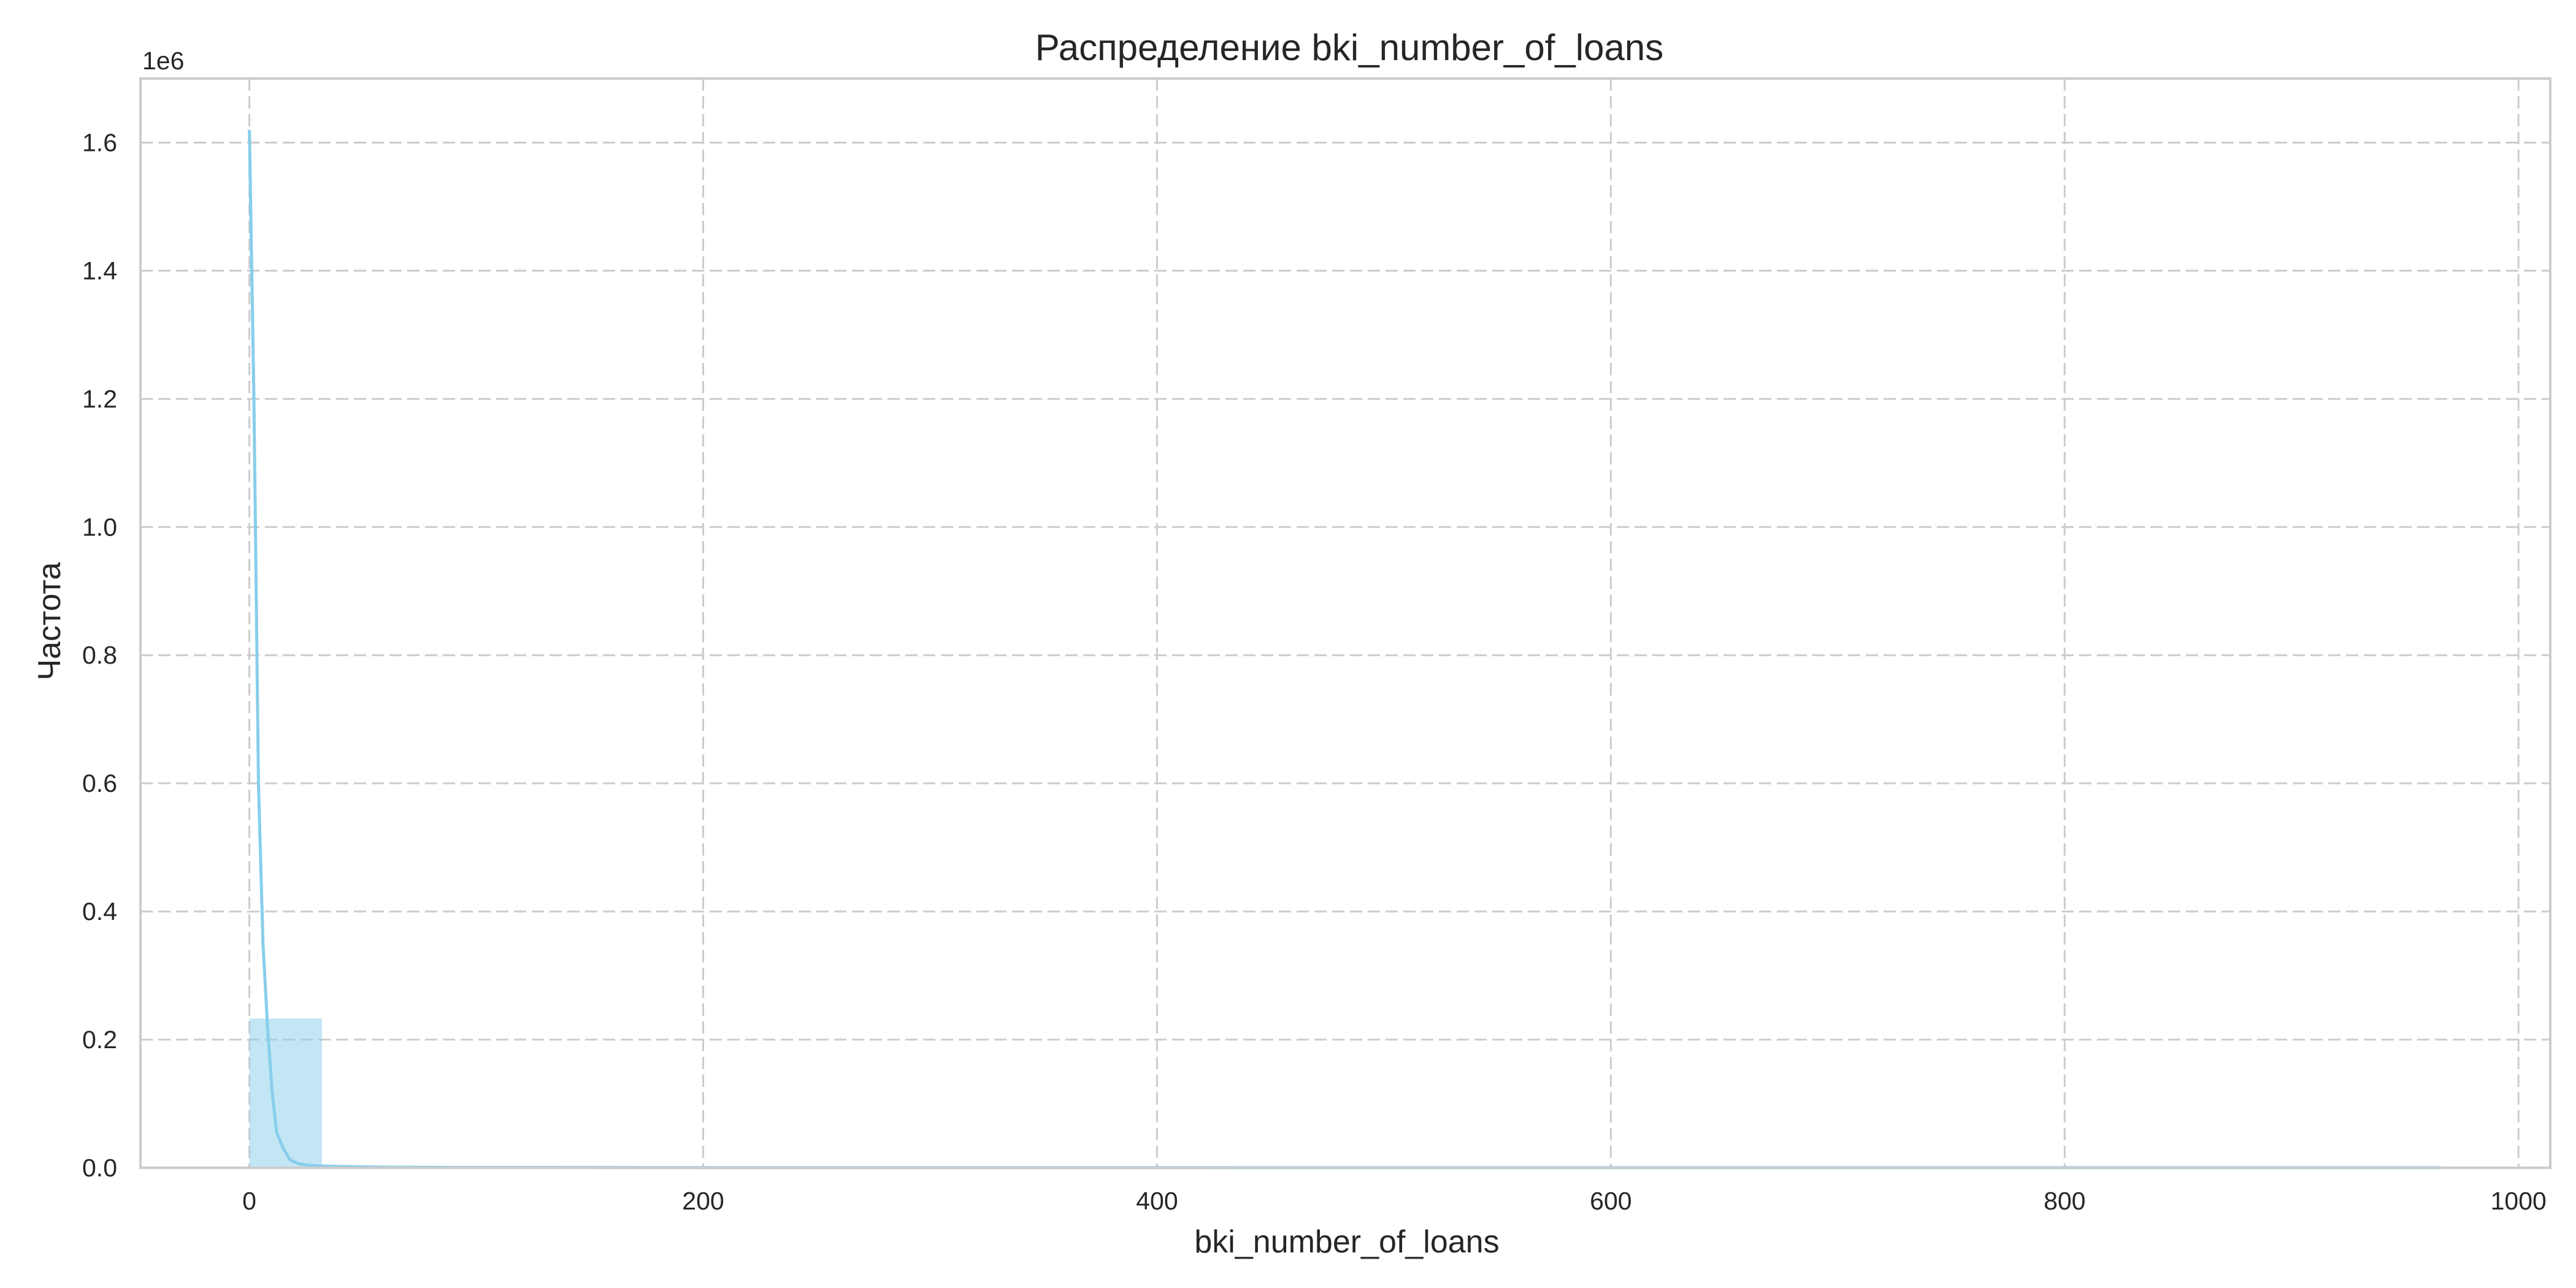 The height and width of the screenshot is (1288, 2576). What do you see at coordinates (99, 399) in the screenshot?
I see `y-tick-label-6: 1.2` at bounding box center [99, 399].